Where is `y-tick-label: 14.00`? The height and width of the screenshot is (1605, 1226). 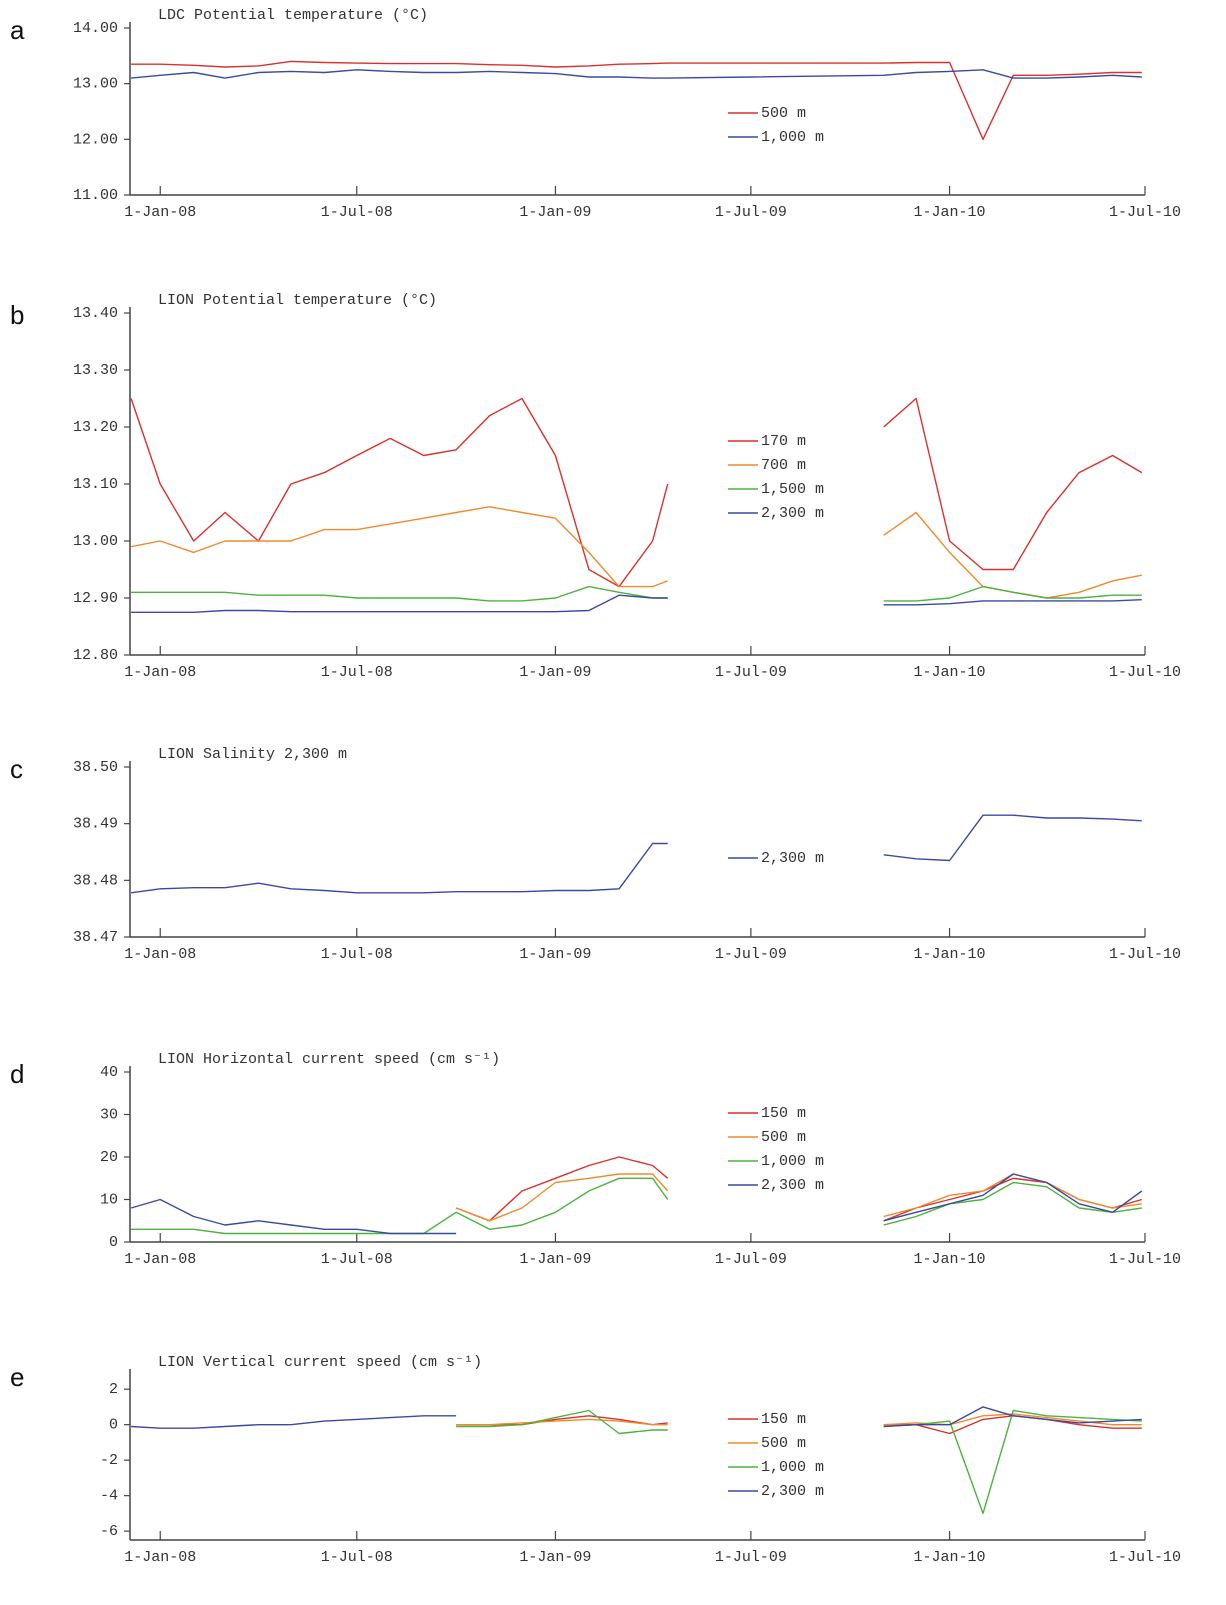
y-tick-label: 14.00 is located at coordinates (95, 28).